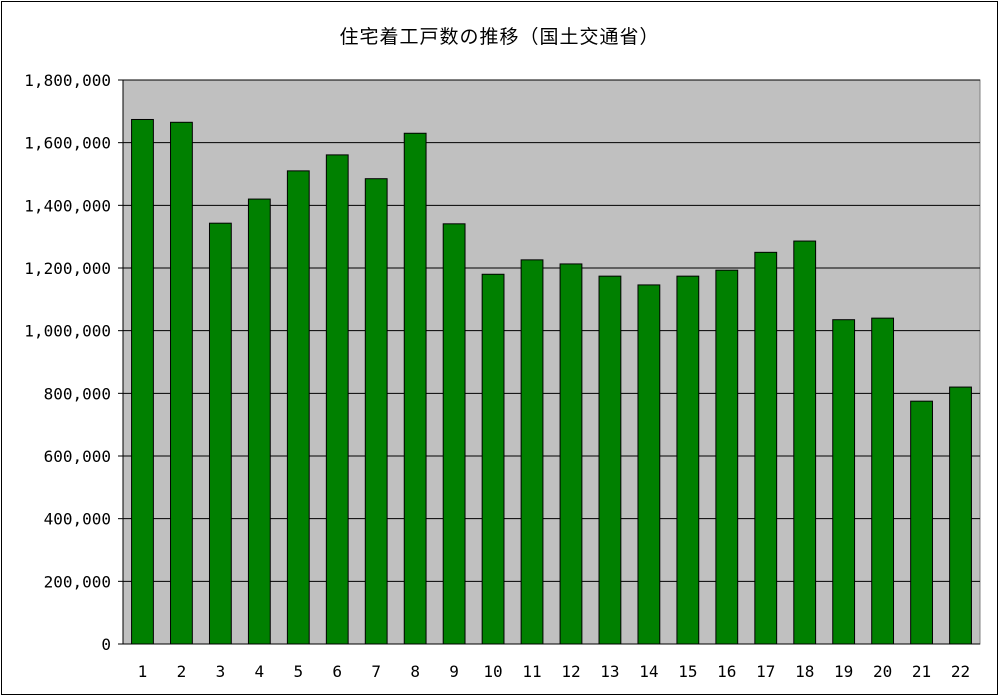 The height and width of the screenshot is (700, 1003). I want to click on x-tick-label: 10, so click(492, 671).